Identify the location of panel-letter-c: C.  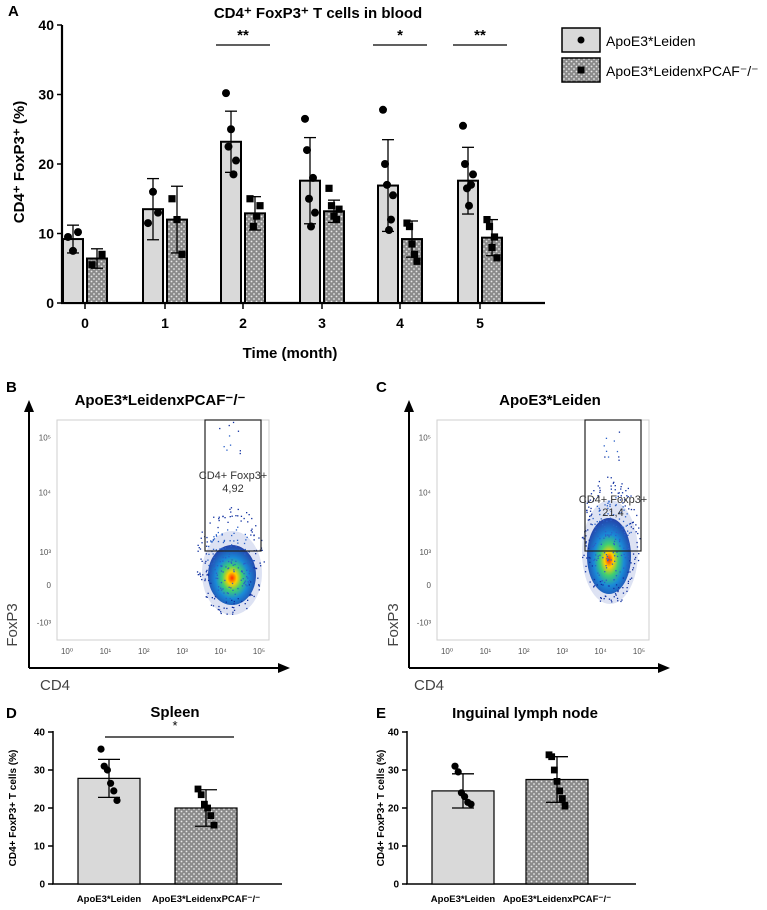
(381, 387).